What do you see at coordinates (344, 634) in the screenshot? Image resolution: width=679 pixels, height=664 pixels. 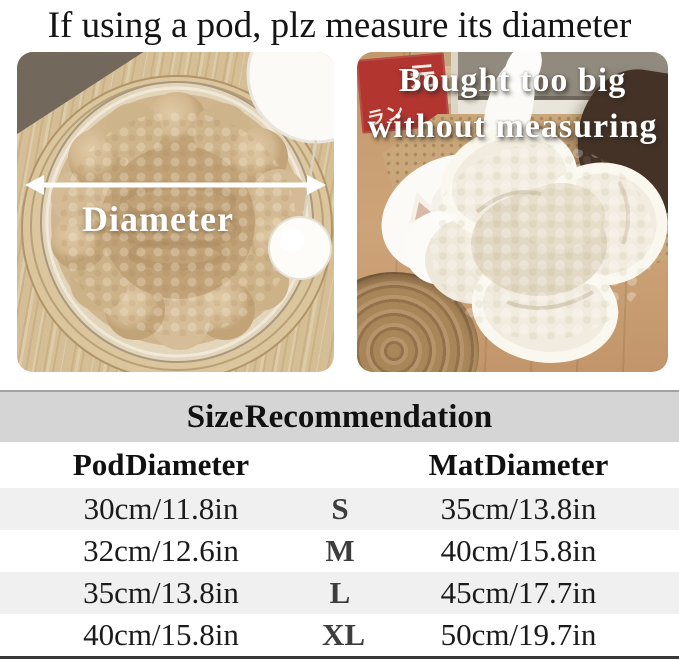 I see `size-value: XL` at bounding box center [344, 634].